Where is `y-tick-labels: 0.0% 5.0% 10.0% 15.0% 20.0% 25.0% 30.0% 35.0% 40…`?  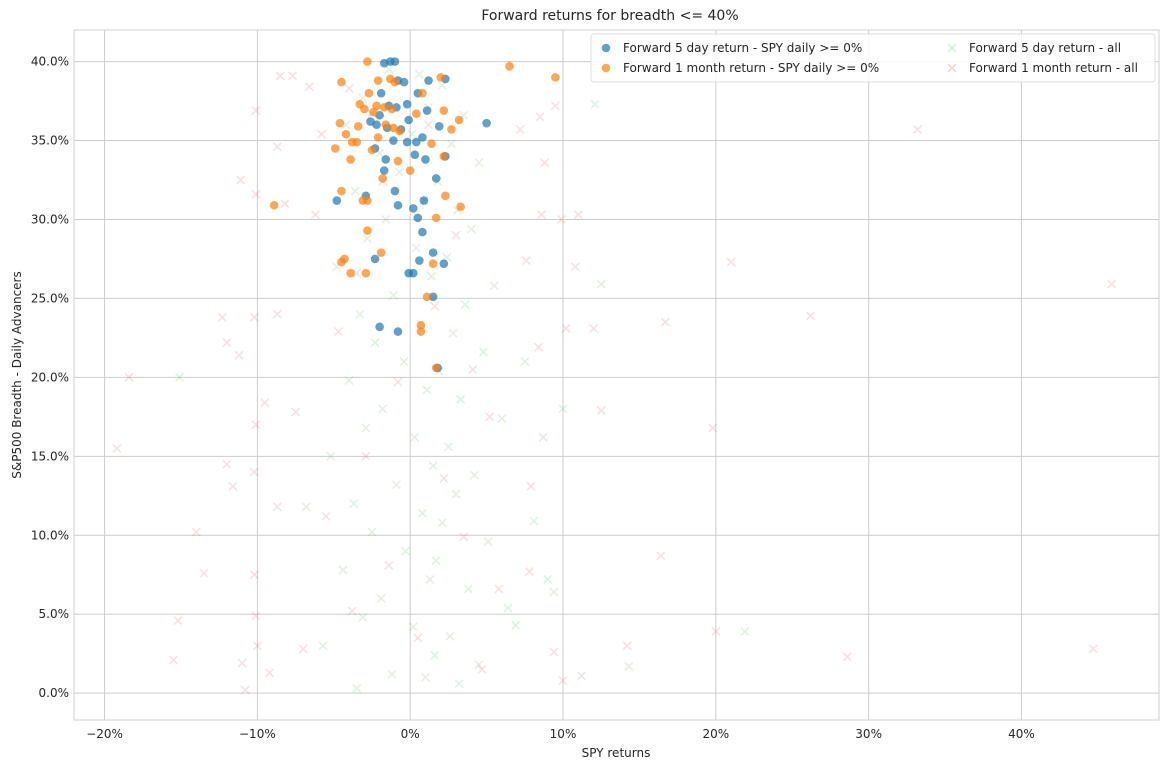 y-tick-labels: 0.0% 5.0% 10.0% 15.0% 20.0% 25.0% 30.0% 35.0% 40… is located at coordinates (50, 378).